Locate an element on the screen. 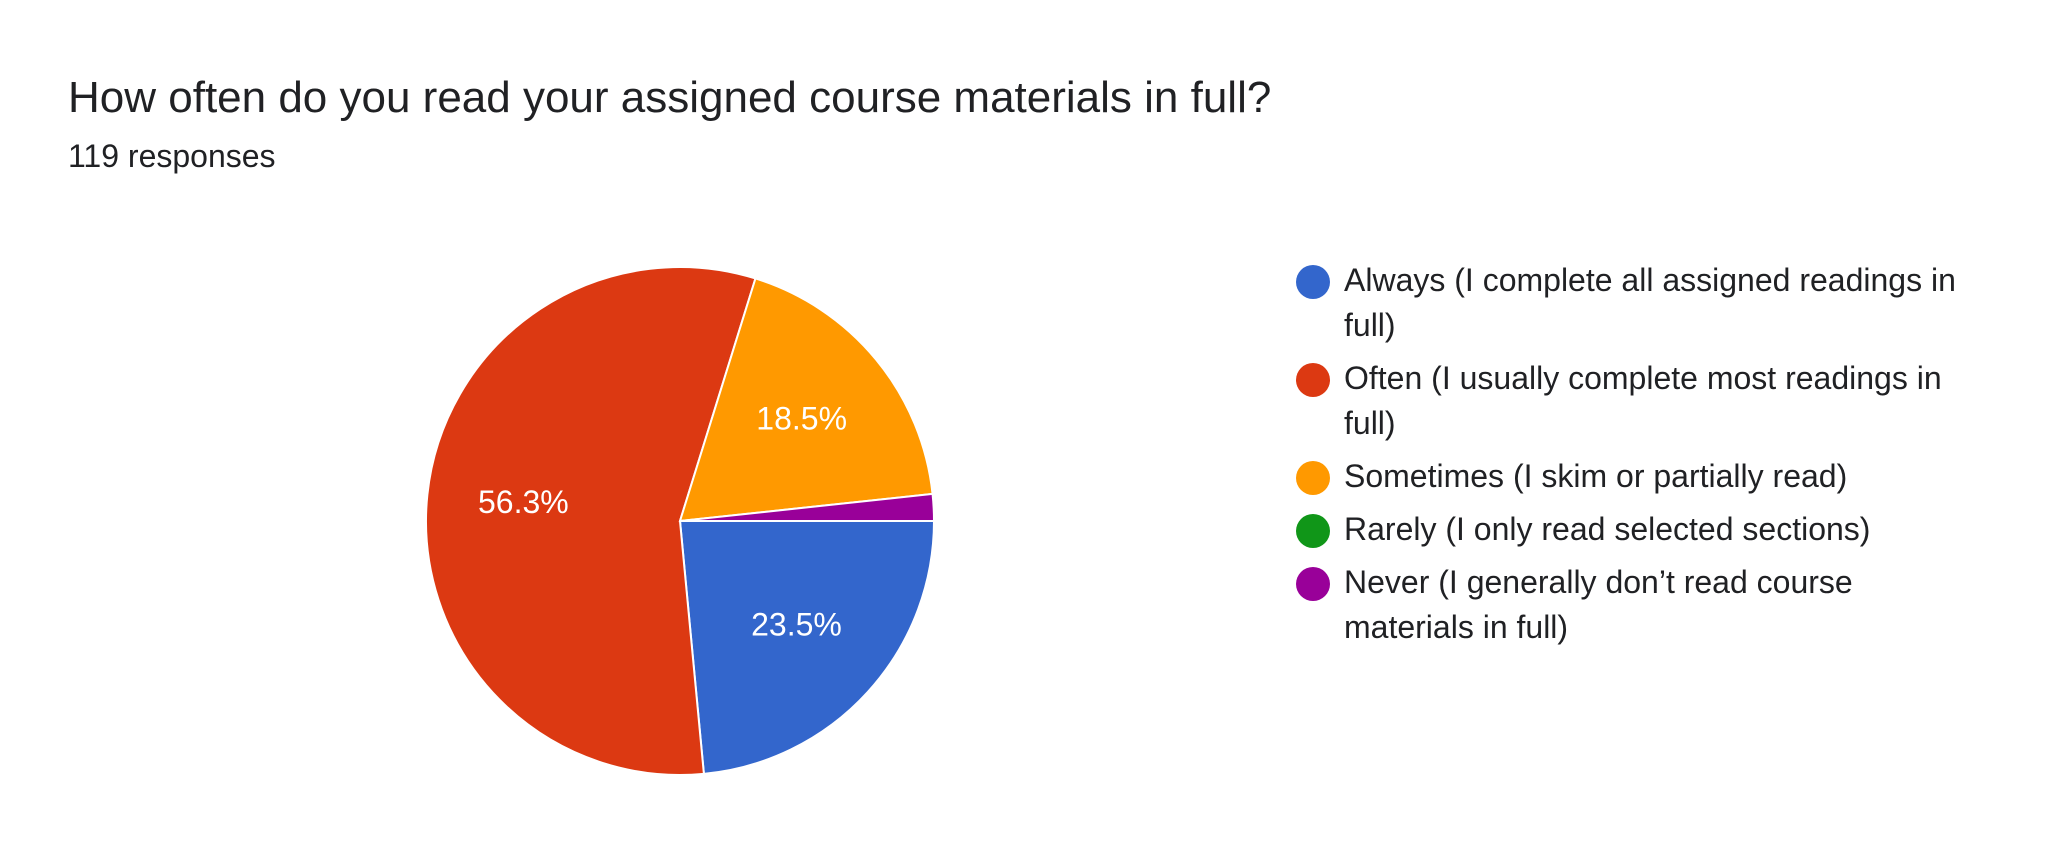 Image resolution: width=2048 pixels, height=862 pixels. slice-label-always: 23.5% is located at coordinates (796, 624).